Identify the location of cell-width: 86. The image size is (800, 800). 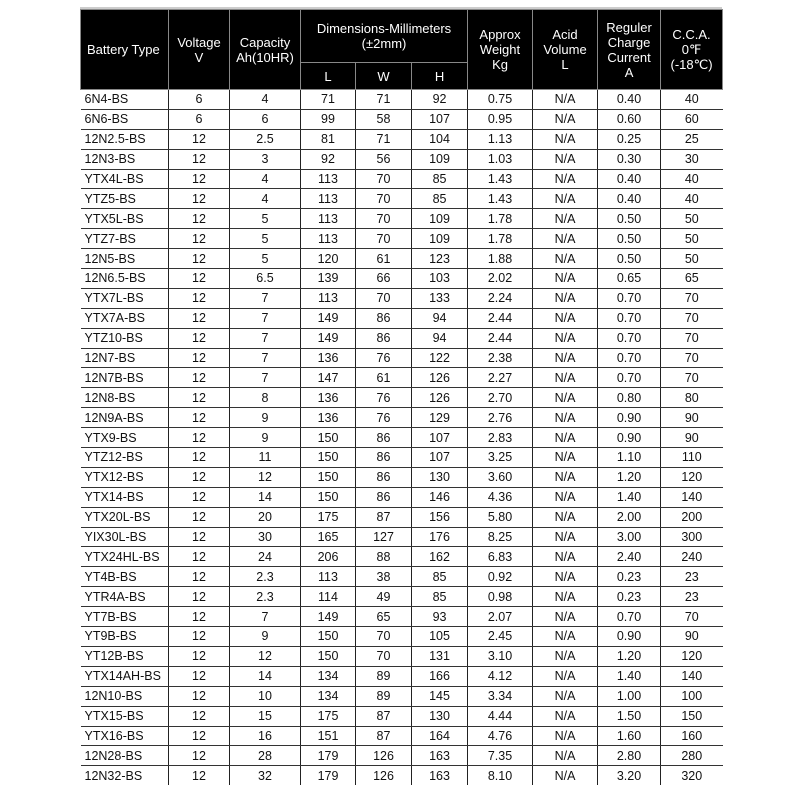
(383, 477).